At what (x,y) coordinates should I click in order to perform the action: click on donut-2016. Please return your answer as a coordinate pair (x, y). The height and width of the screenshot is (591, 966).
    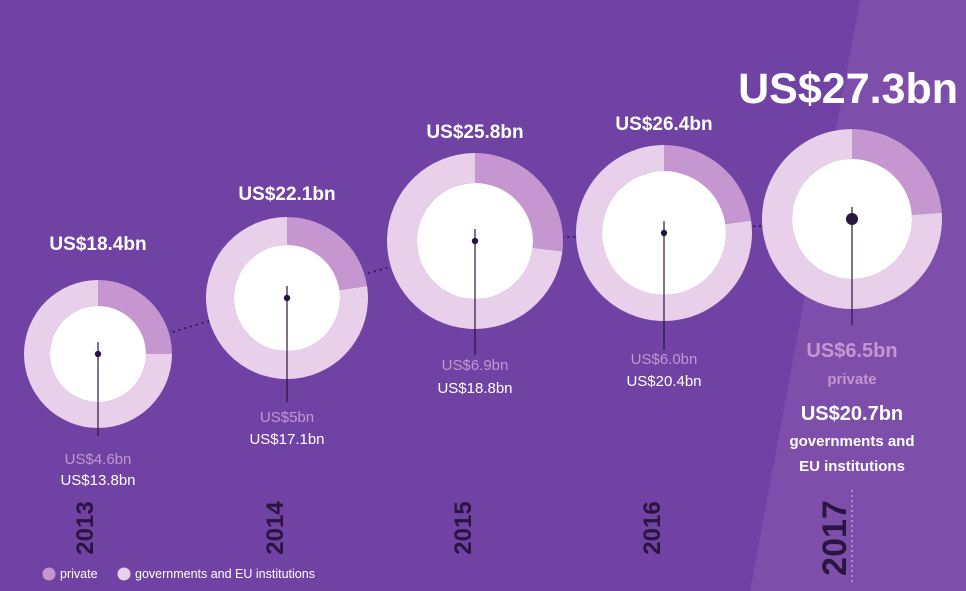
    Looking at the image, I should click on (664, 247).